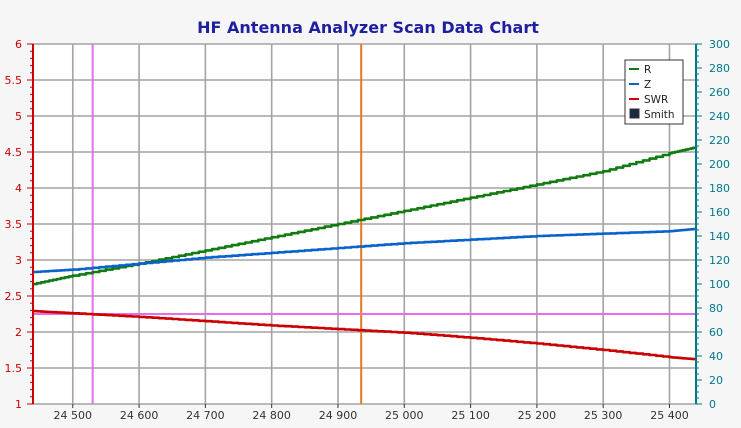 This screenshot has width=741, height=428. I want to click on y-left-tick-label: 5.5, so click(14, 80).